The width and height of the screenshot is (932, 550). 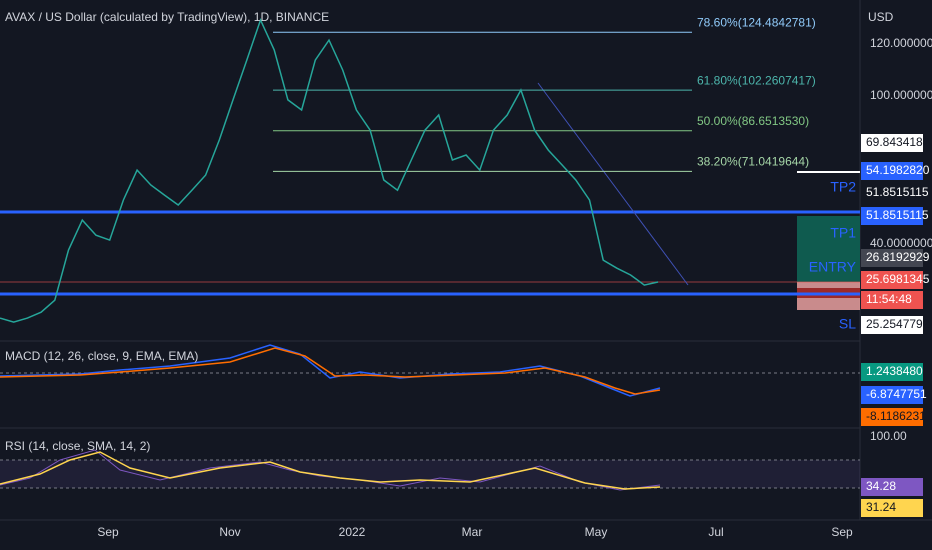 I want to click on price-tick: 100.0000000, so click(x=901, y=95).